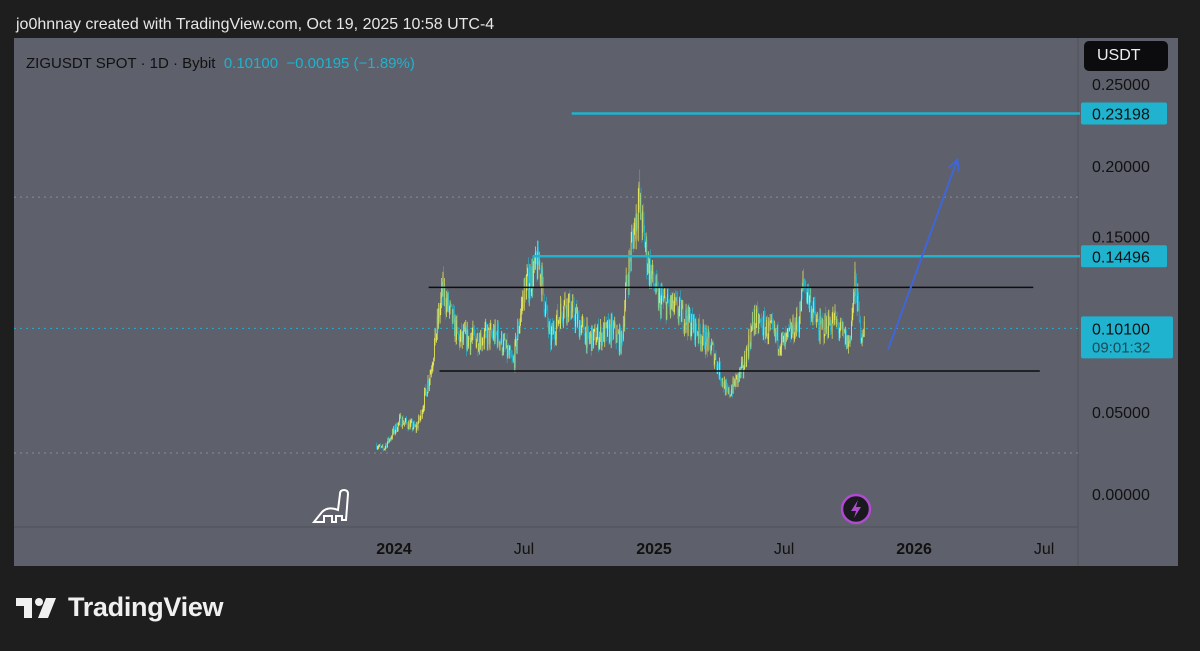 This screenshot has width=1200, height=651. Describe the element at coordinates (1121, 413) in the screenshot. I see `price-tick-label: 0.05000` at that location.